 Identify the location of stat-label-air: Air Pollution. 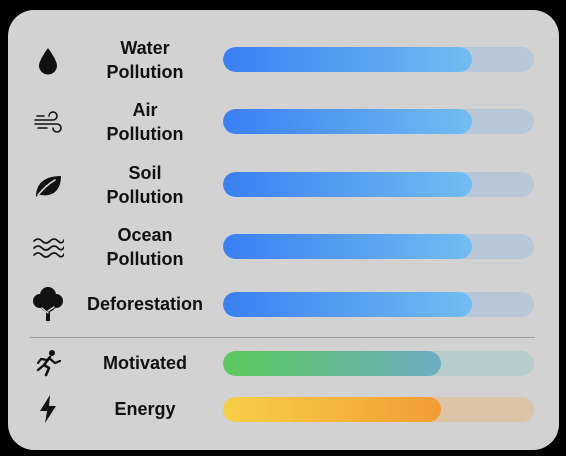
(145, 122).